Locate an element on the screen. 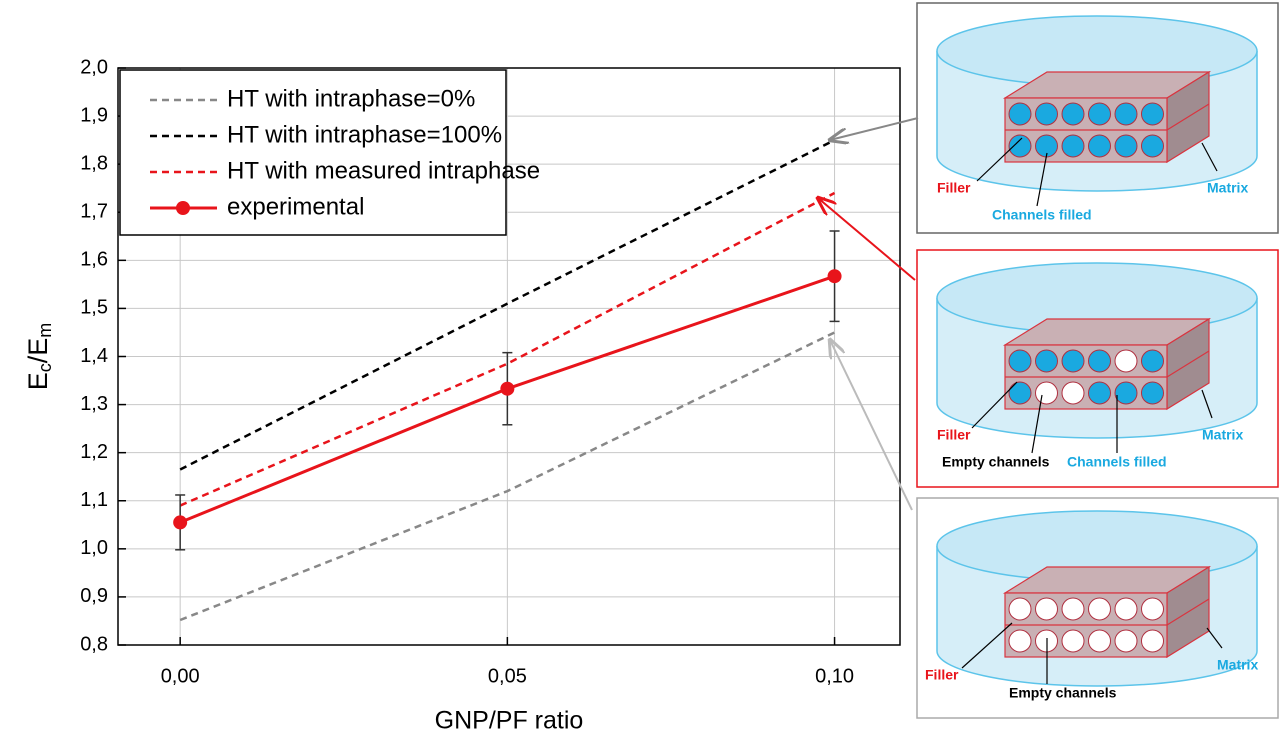 The width and height of the screenshot is (1284, 740). y-tick-label: 1,0 is located at coordinates (94, 548).